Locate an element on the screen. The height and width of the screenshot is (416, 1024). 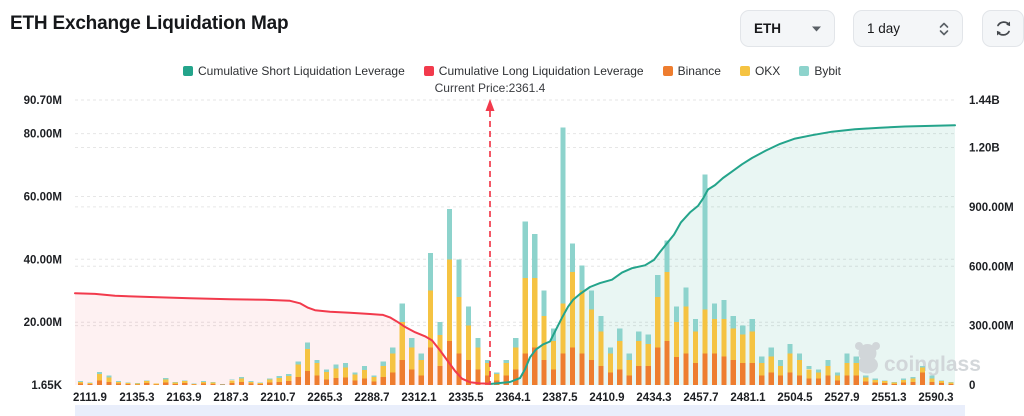
svg-text: coinglass is located at coordinates (932, 364).